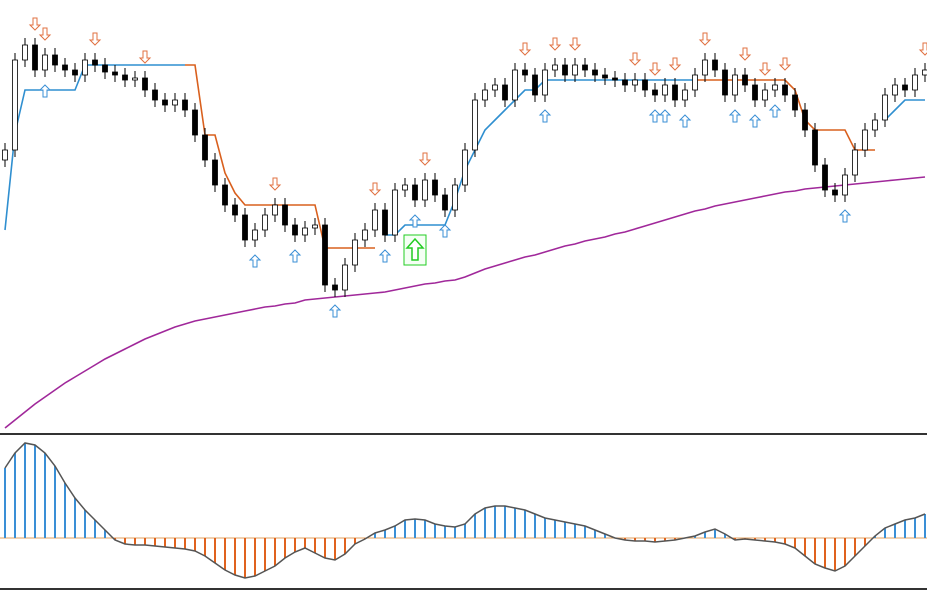 The height and width of the screenshot is (592, 927). I want to click on highlight-arrow, so click(415, 249).